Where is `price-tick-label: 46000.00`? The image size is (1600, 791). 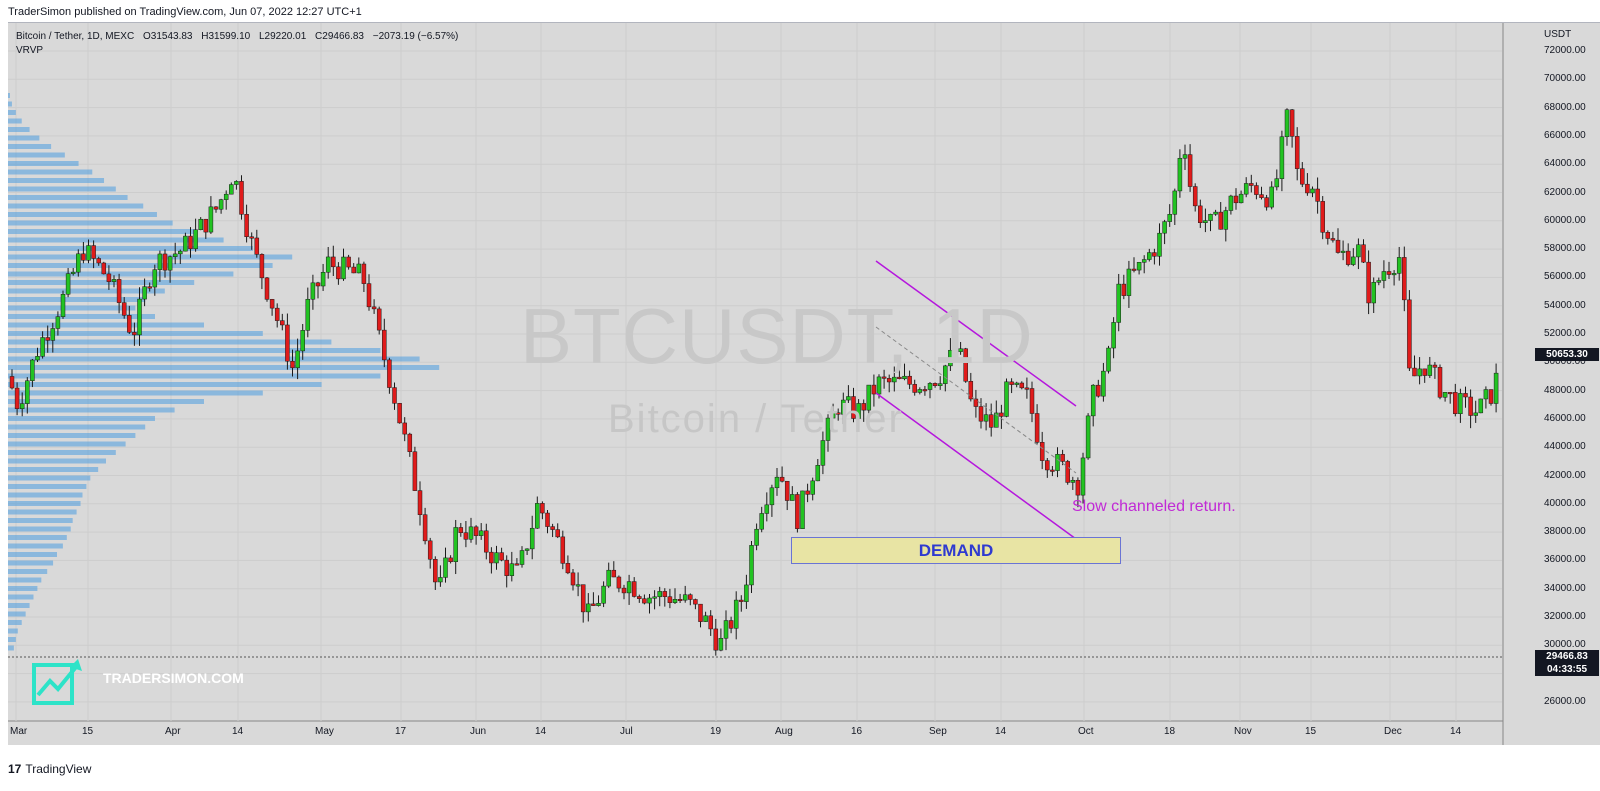 price-tick-label: 46000.00 is located at coordinates (1565, 418).